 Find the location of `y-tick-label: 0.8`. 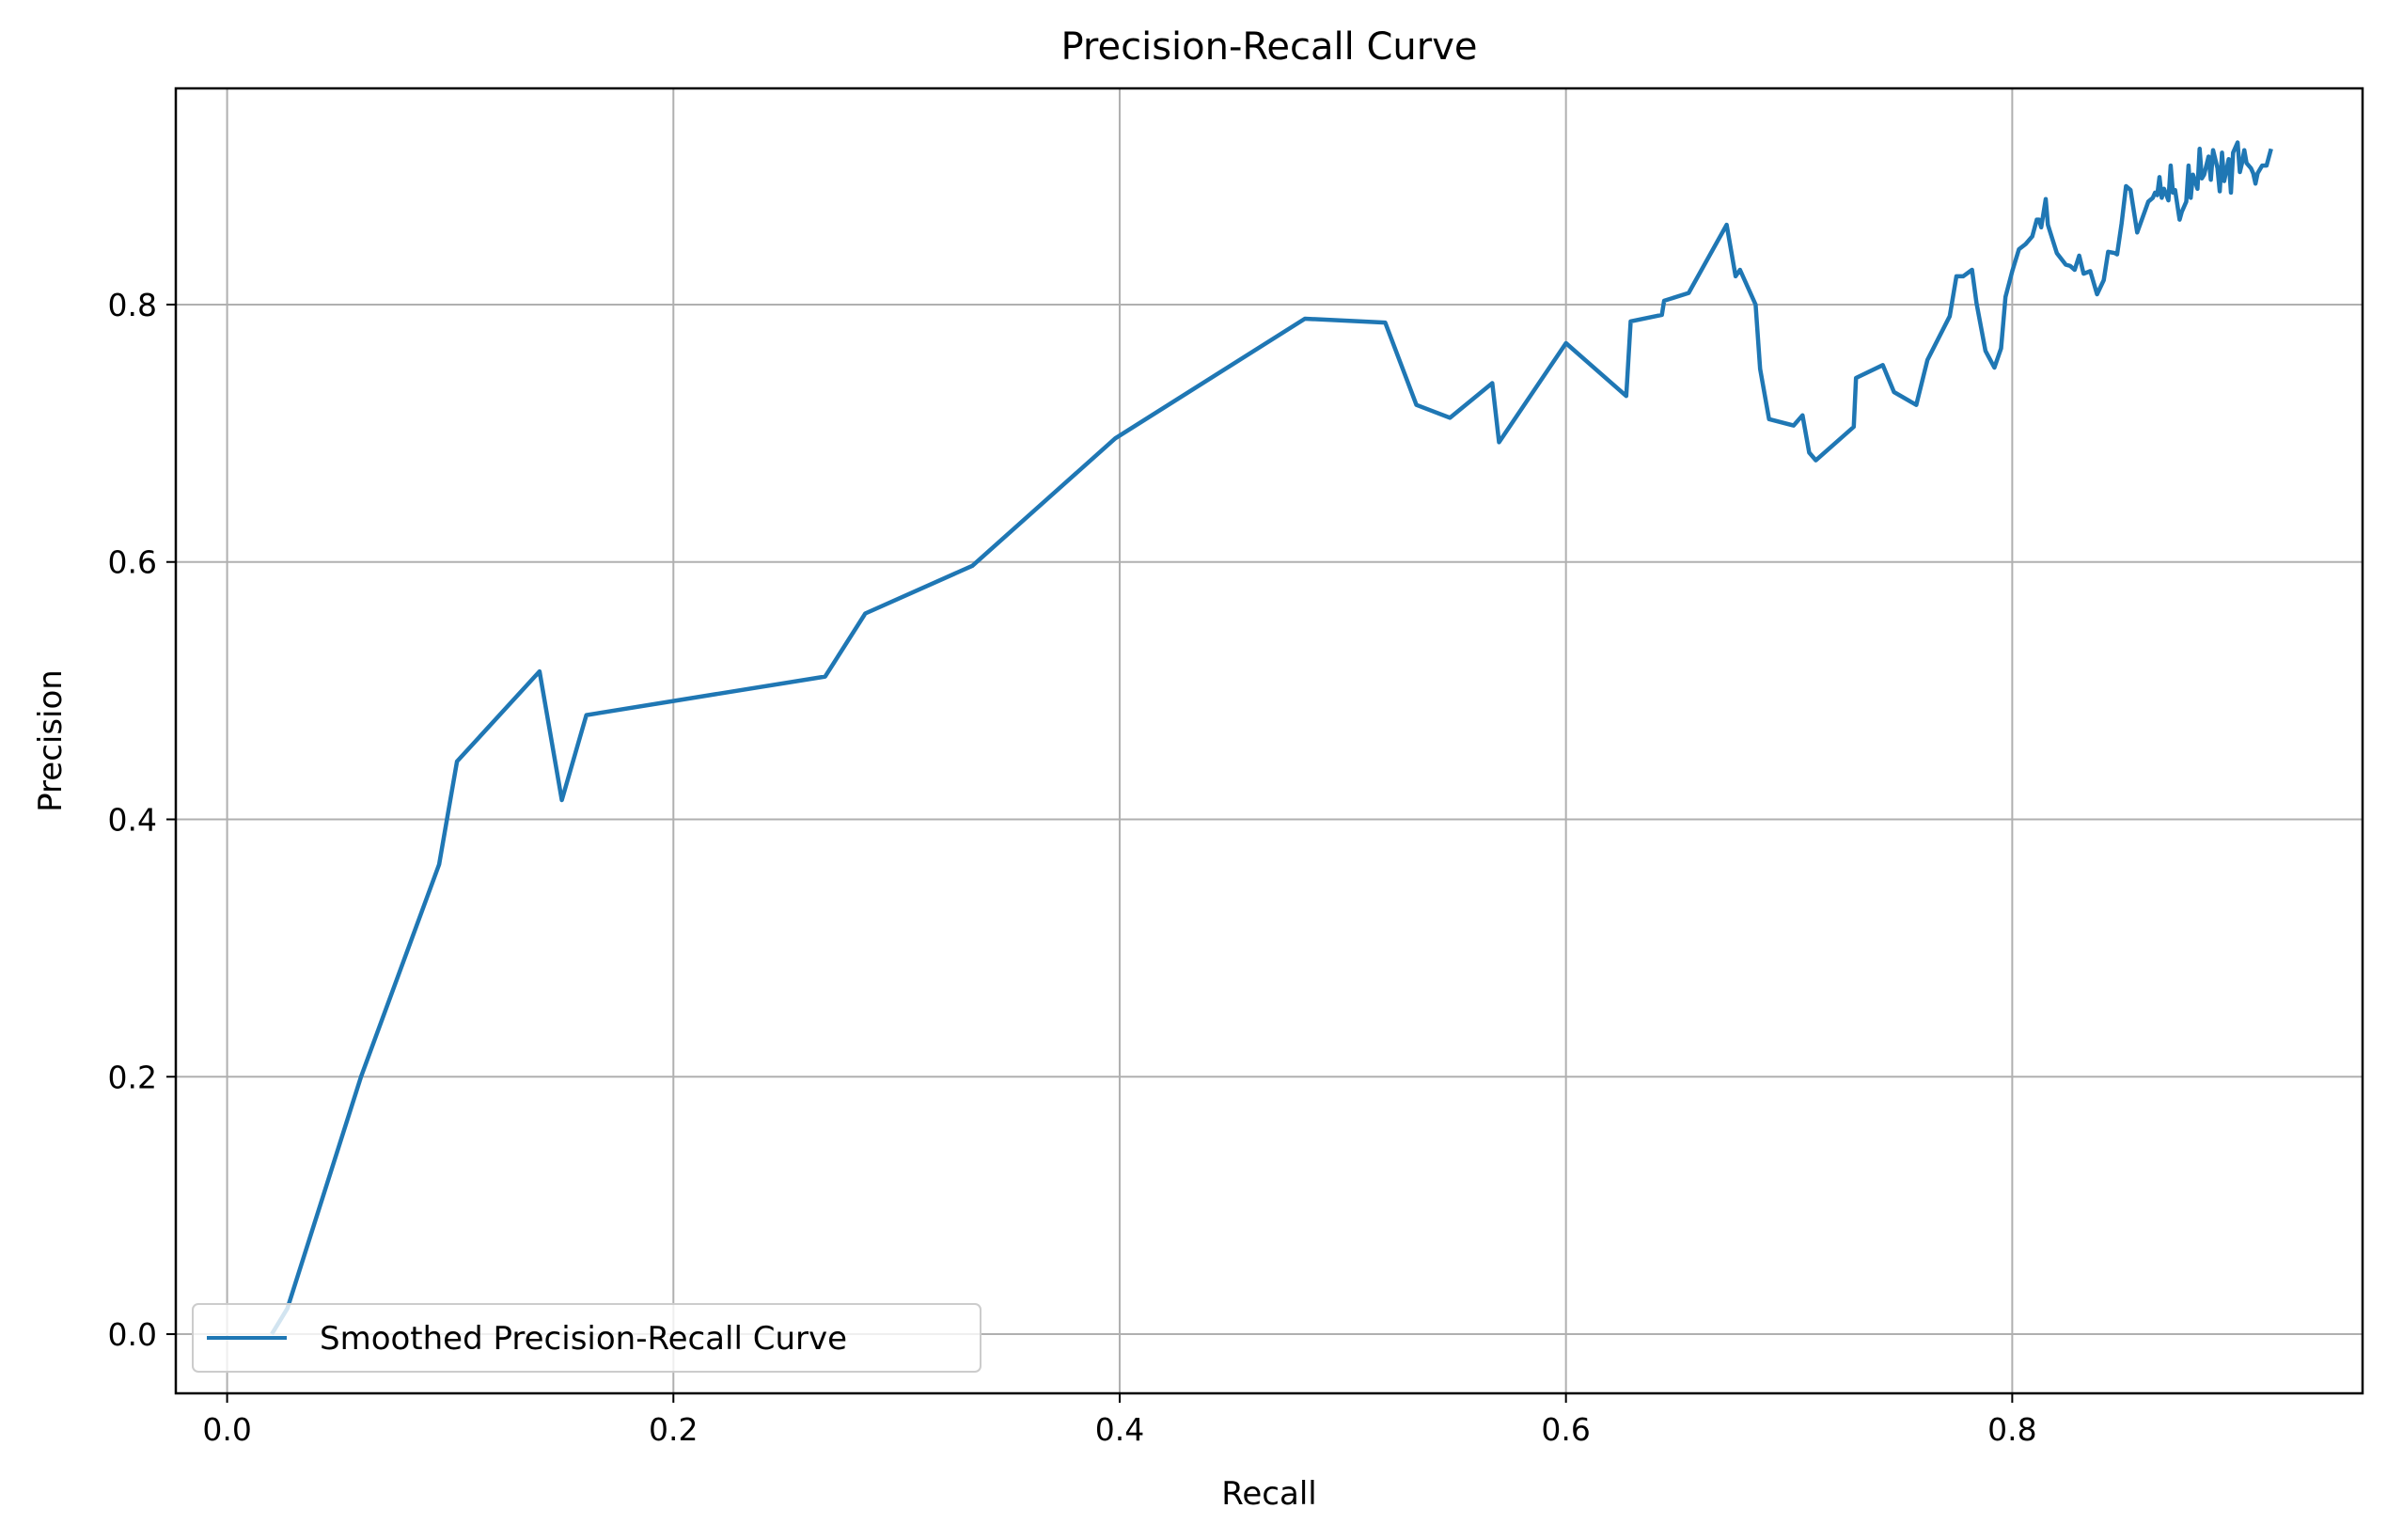

y-tick-label: 0.8 is located at coordinates (132, 305).